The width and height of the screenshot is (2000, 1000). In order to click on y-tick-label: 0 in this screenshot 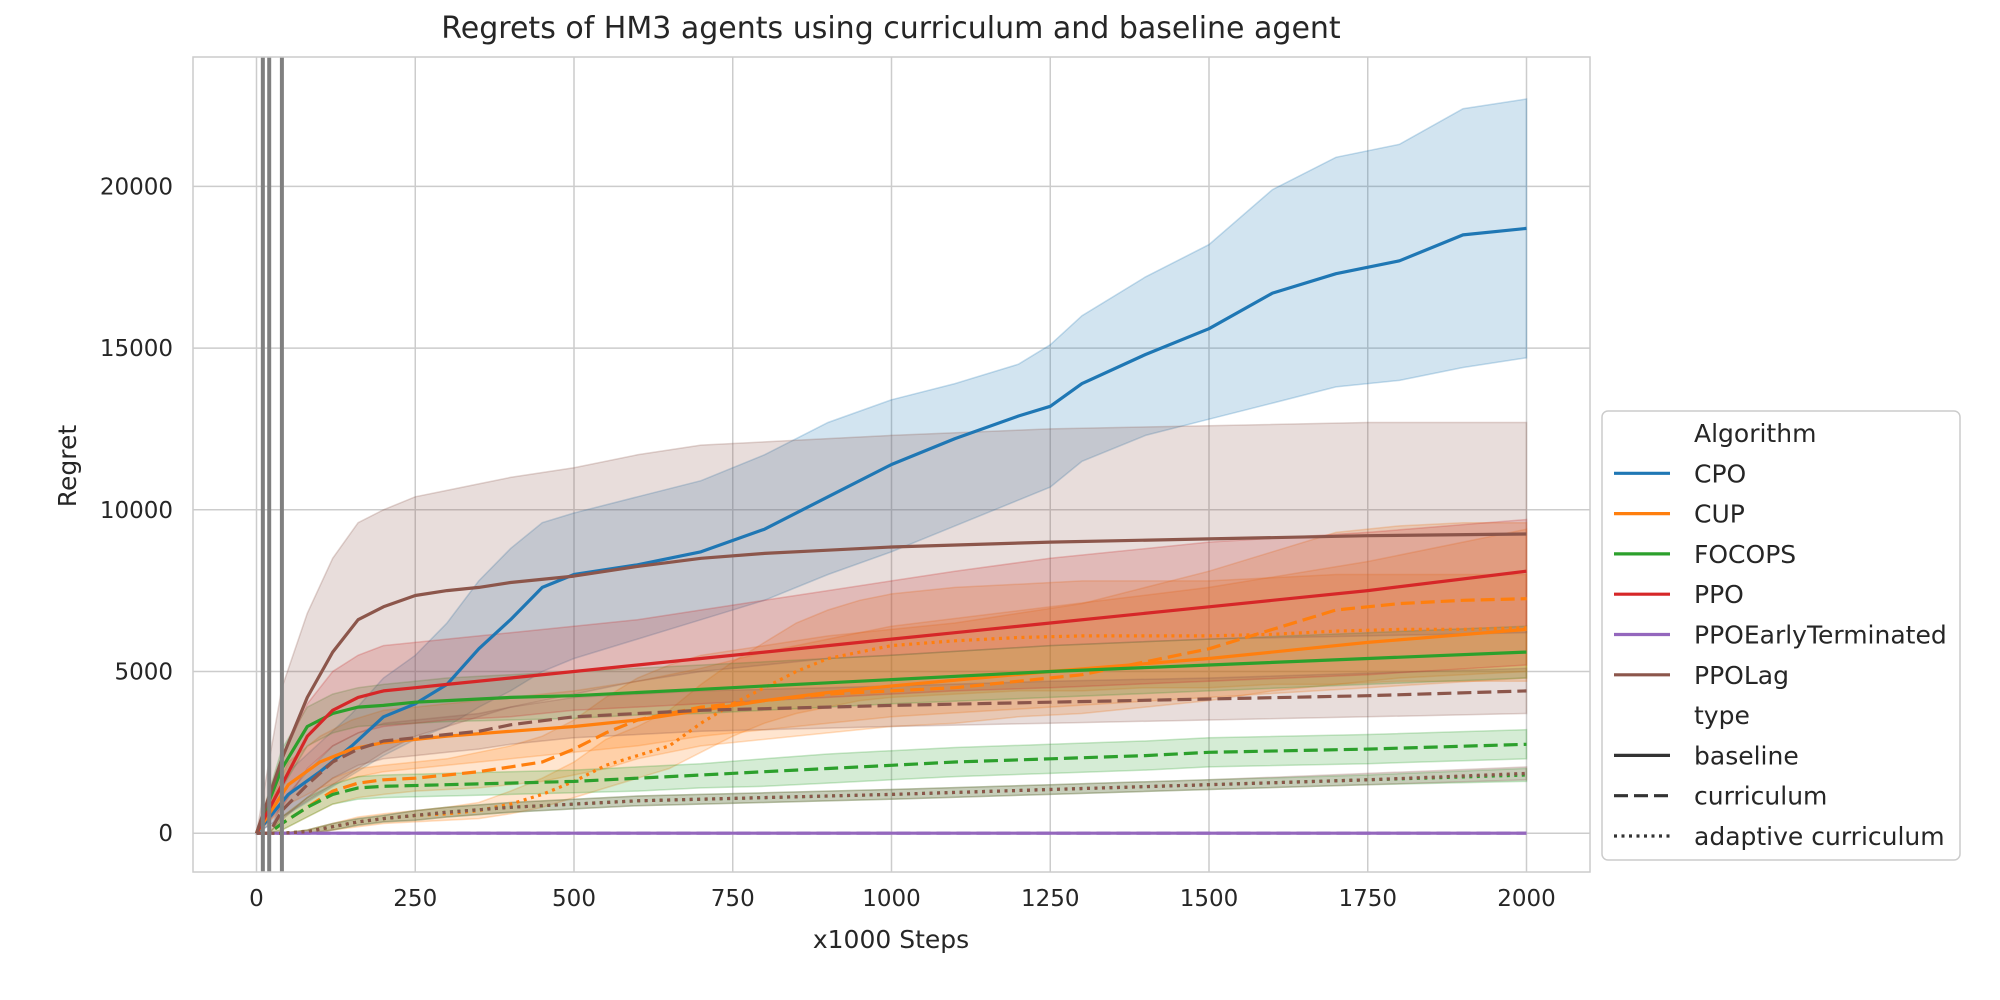, I will do `click(165, 834)`.